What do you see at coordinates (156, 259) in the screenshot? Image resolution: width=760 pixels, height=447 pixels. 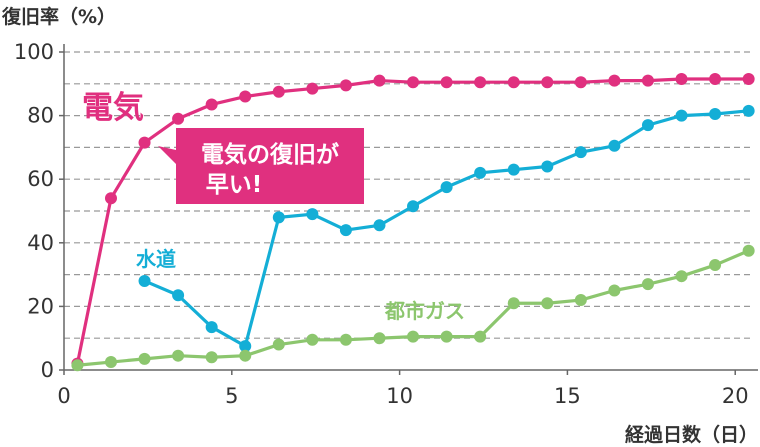 I see `series-label-water: 水道` at bounding box center [156, 259].